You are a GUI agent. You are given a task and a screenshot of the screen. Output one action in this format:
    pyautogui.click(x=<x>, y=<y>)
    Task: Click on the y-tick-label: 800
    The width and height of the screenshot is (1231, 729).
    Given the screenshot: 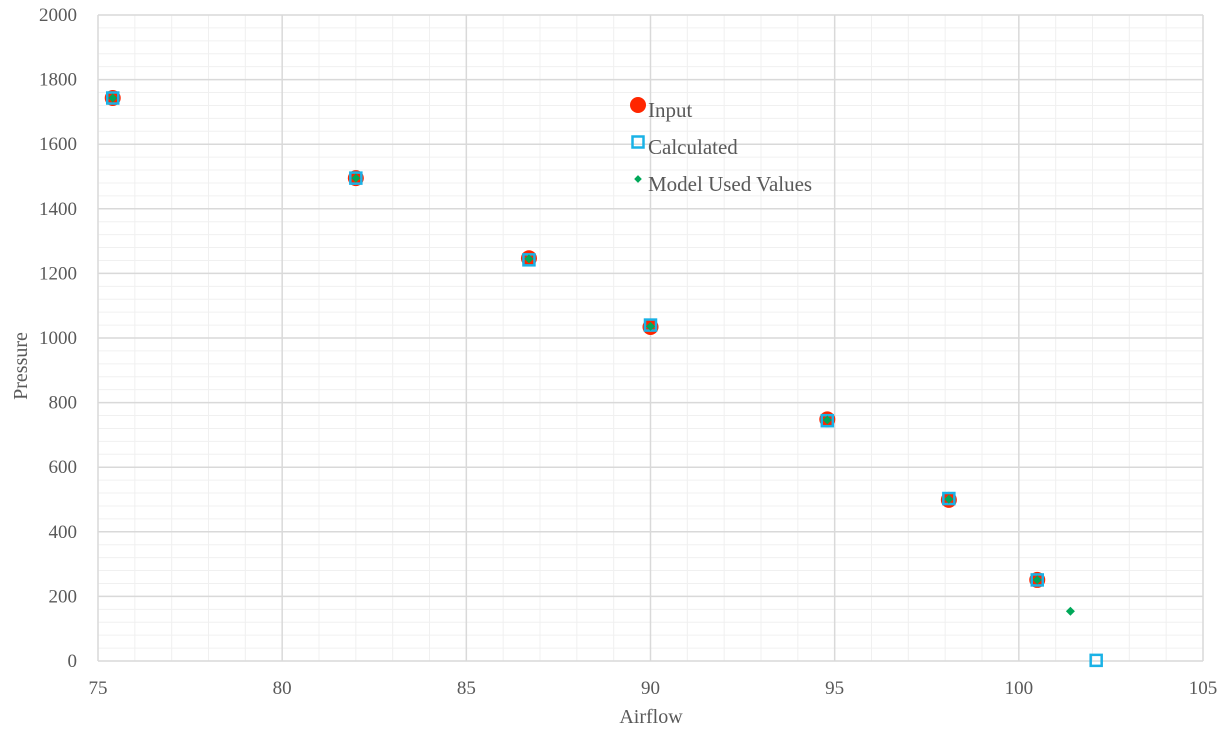 What is the action you would take?
    pyautogui.click(x=63, y=403)
    